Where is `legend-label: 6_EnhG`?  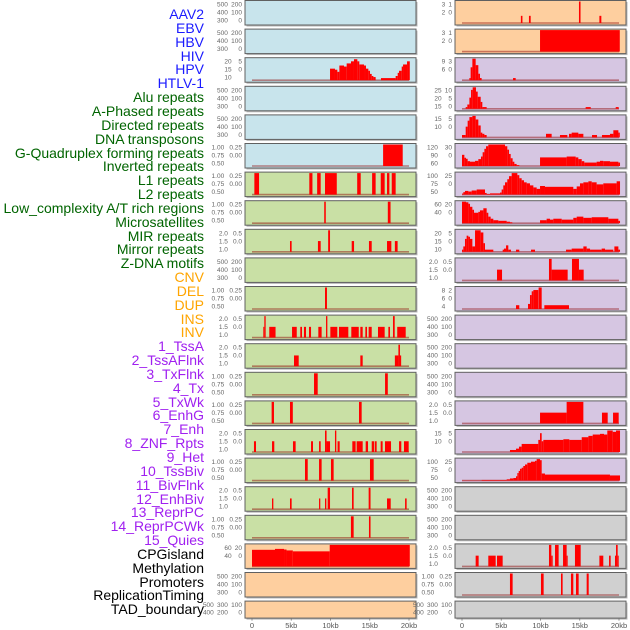 legend-label: 6_EnhG is located at coordinates (178, 415).